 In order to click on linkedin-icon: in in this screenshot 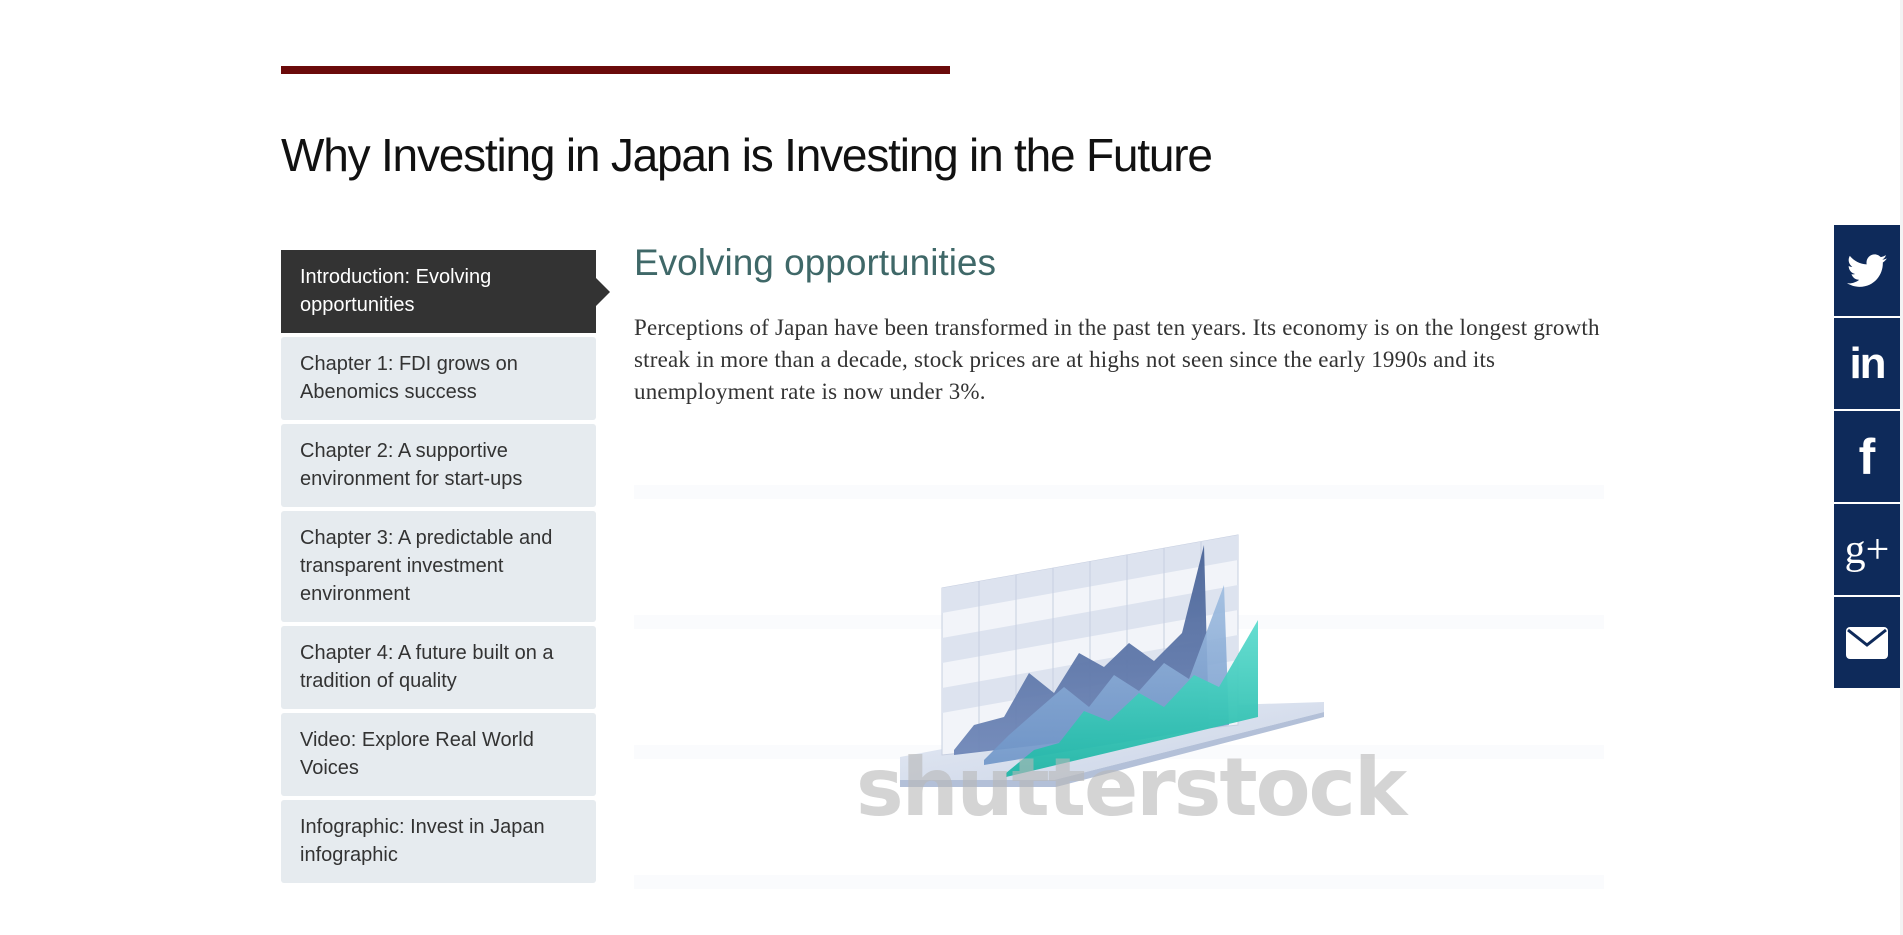, I will do `click(1867, 363)`.